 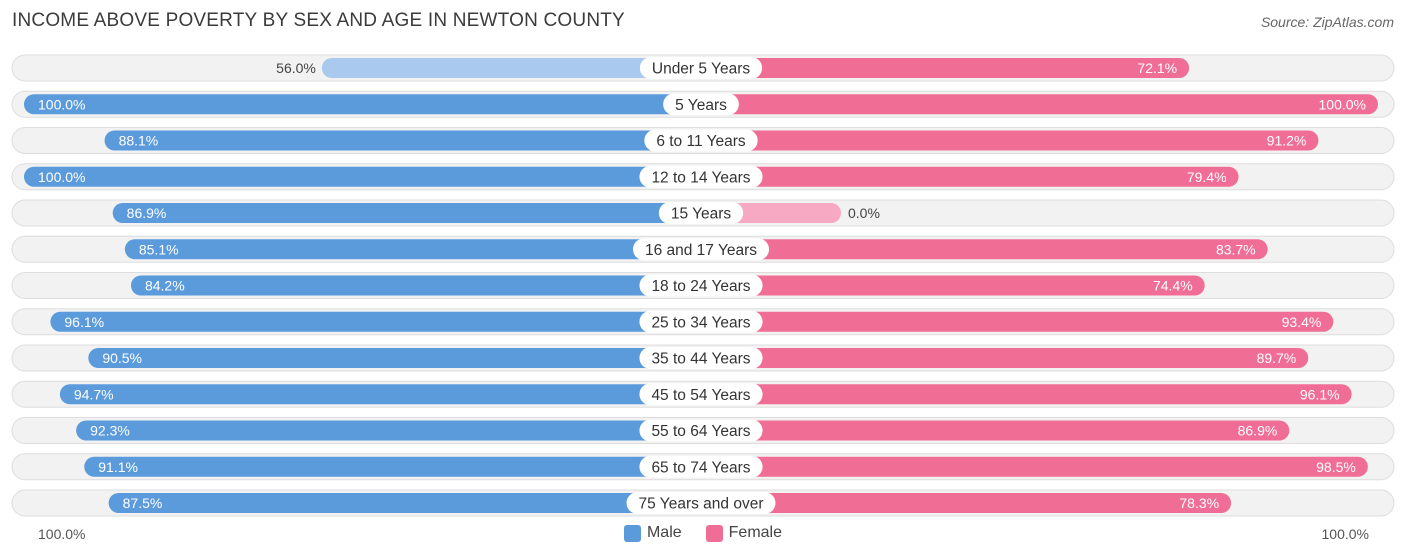 I want to click on category-label: 15 Years, so click(x=701, y=214).